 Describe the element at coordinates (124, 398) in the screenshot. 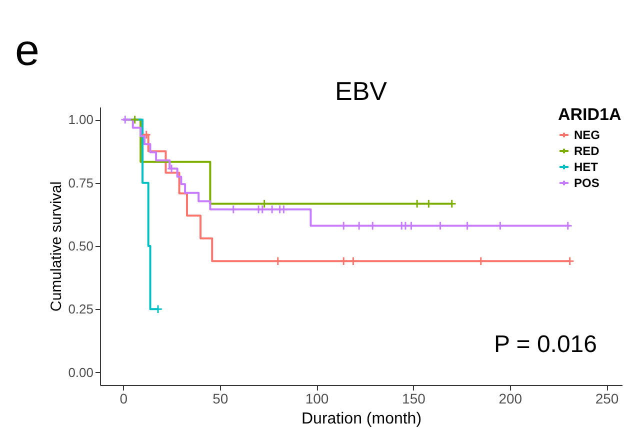

I see `x-tick-label: 0` at that location.